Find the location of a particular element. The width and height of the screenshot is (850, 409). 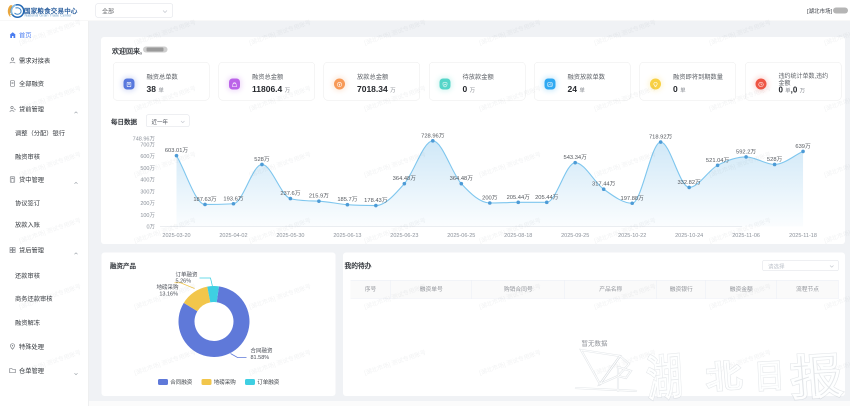

svg-text: 237.6万 is located at coordinates (290, 193).